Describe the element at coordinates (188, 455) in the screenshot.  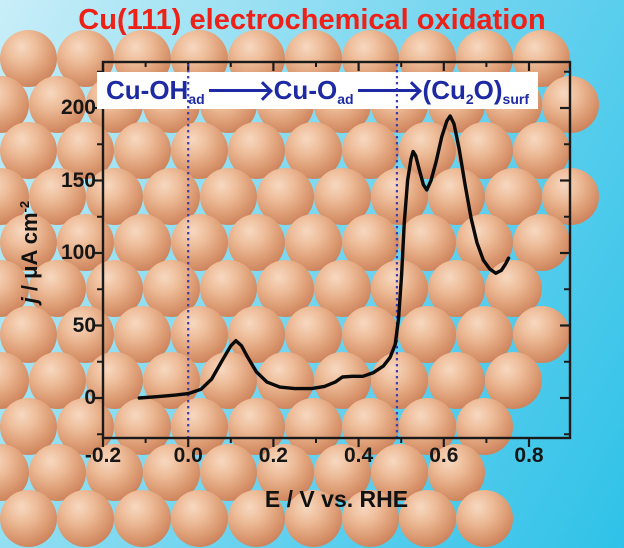
I see `x-tick-label: 0.0` at that location.